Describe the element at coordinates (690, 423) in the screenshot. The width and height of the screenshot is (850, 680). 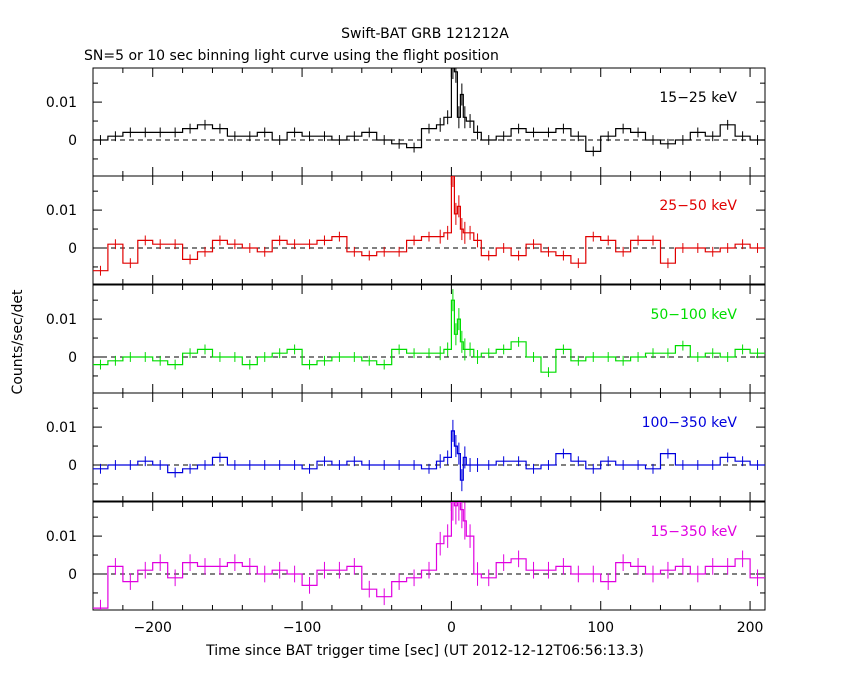
I see `band-label: 100−350 keV` at that location.